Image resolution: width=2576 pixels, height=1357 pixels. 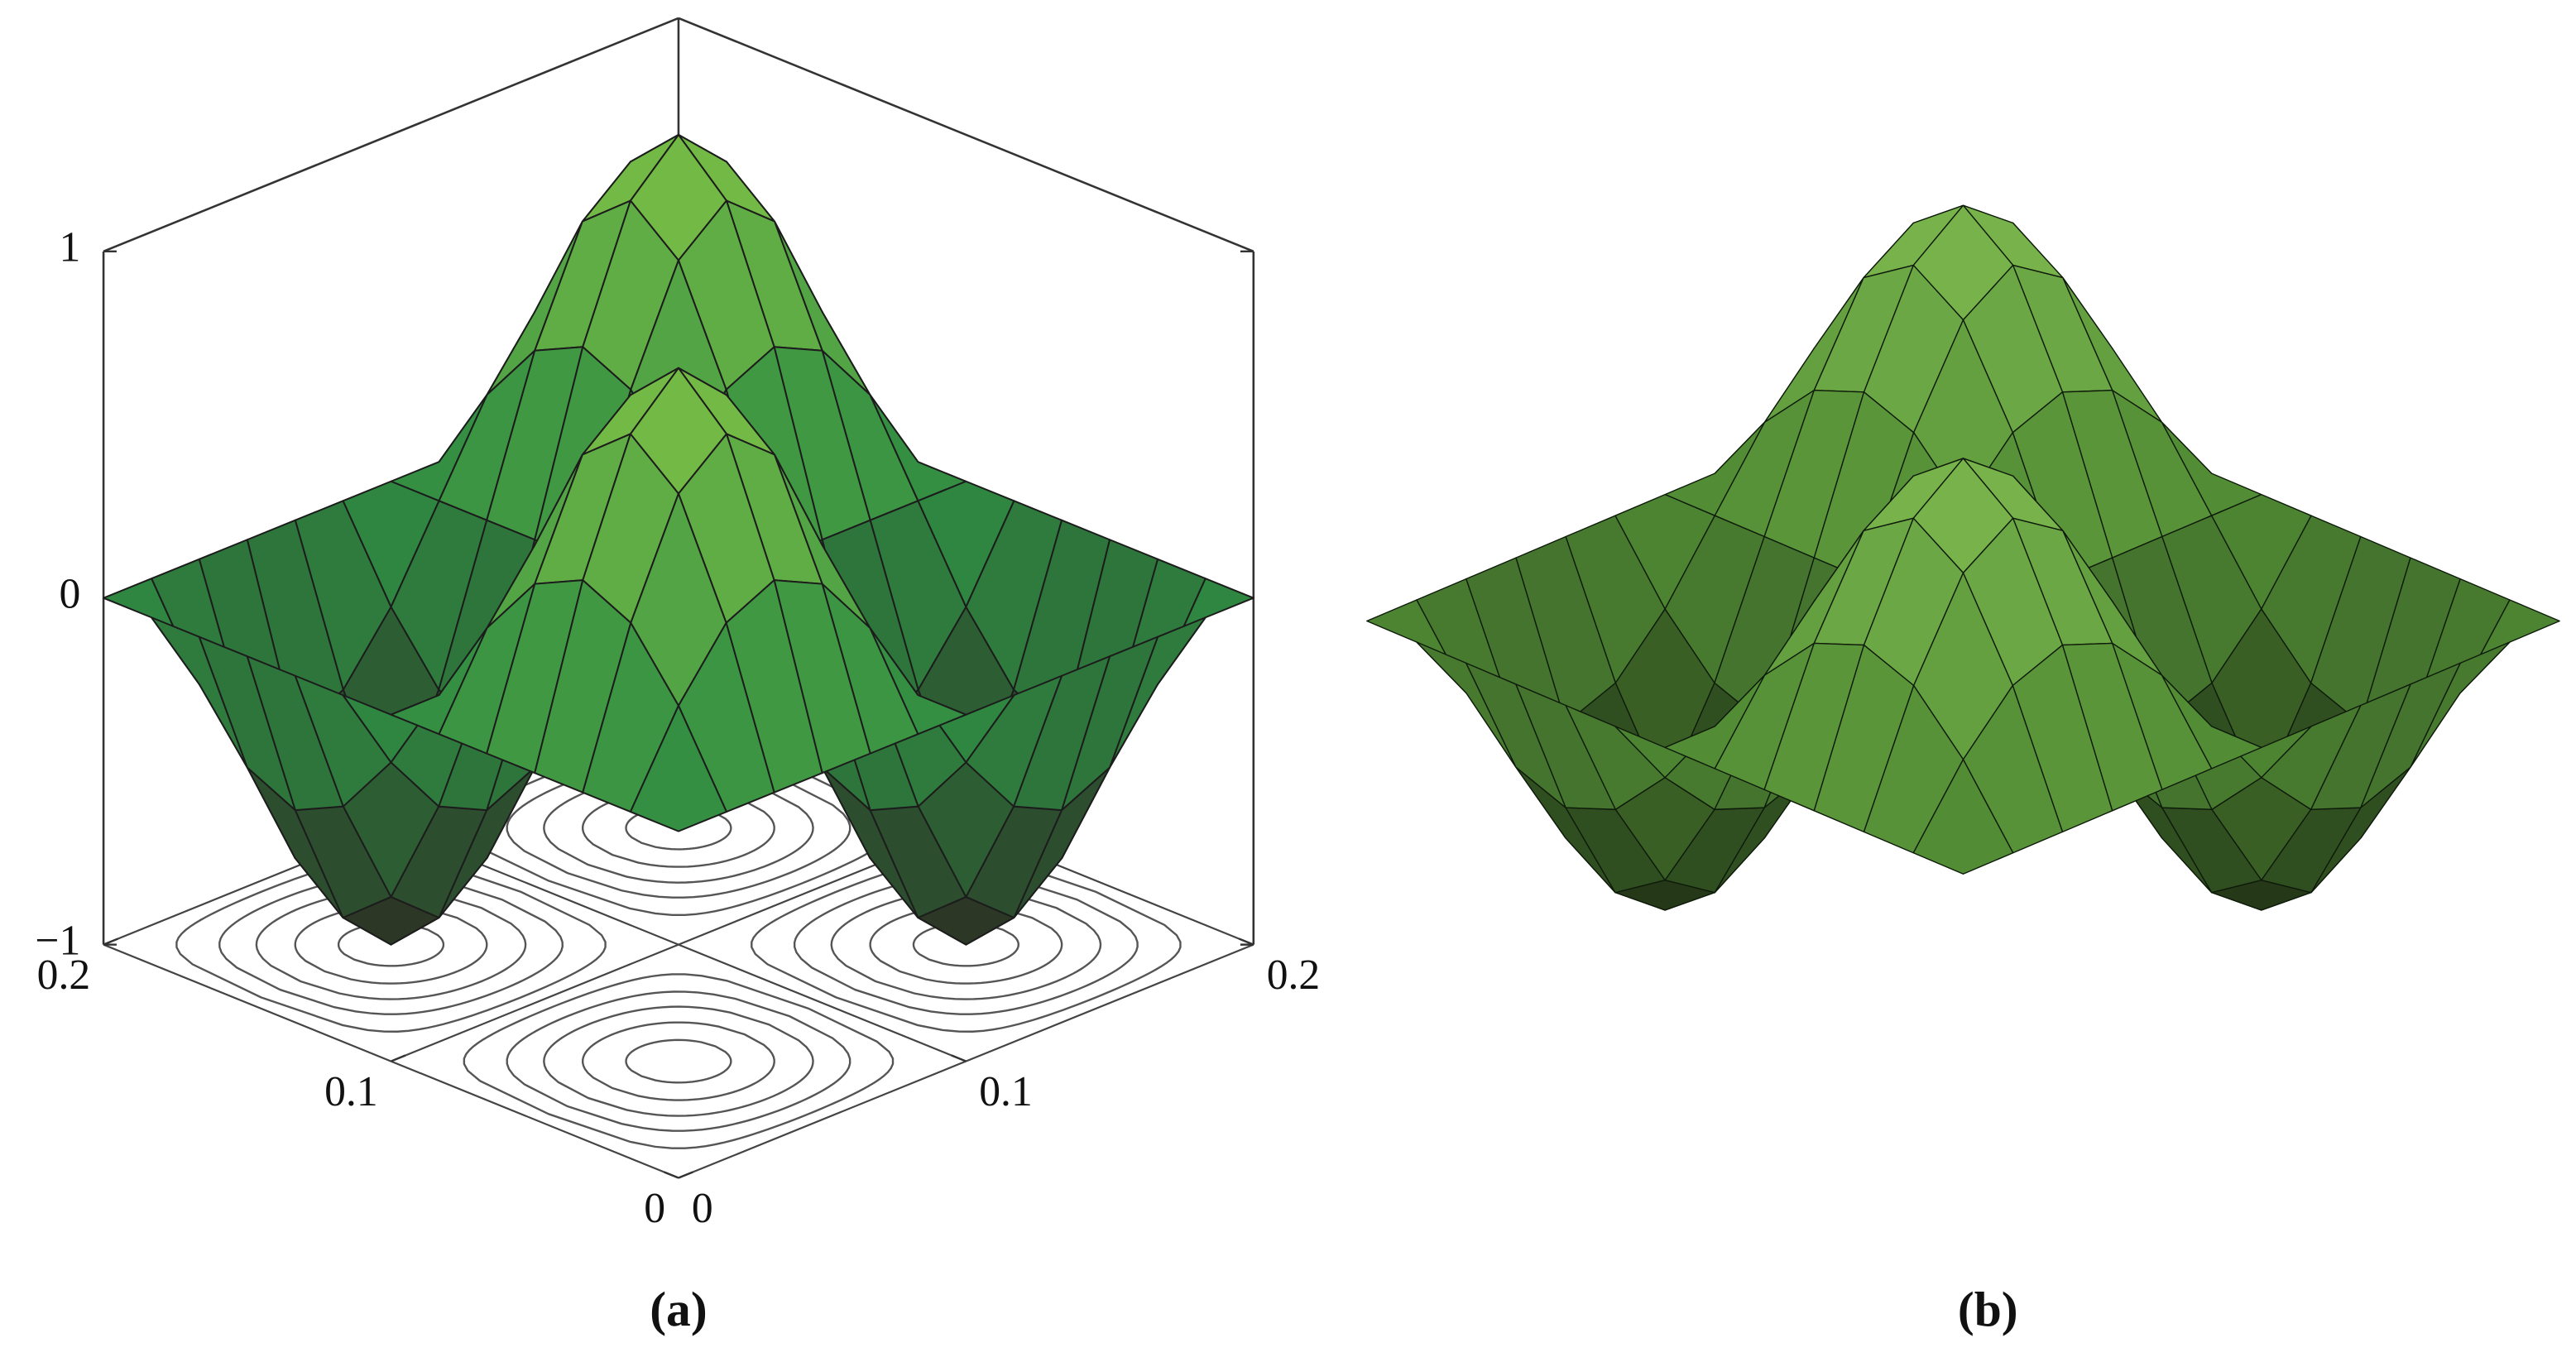 What do you see at coordinates (679, 1309) in the screenshot?
I see `subfigure-label: (a)` at bounding box center [679, 1309].